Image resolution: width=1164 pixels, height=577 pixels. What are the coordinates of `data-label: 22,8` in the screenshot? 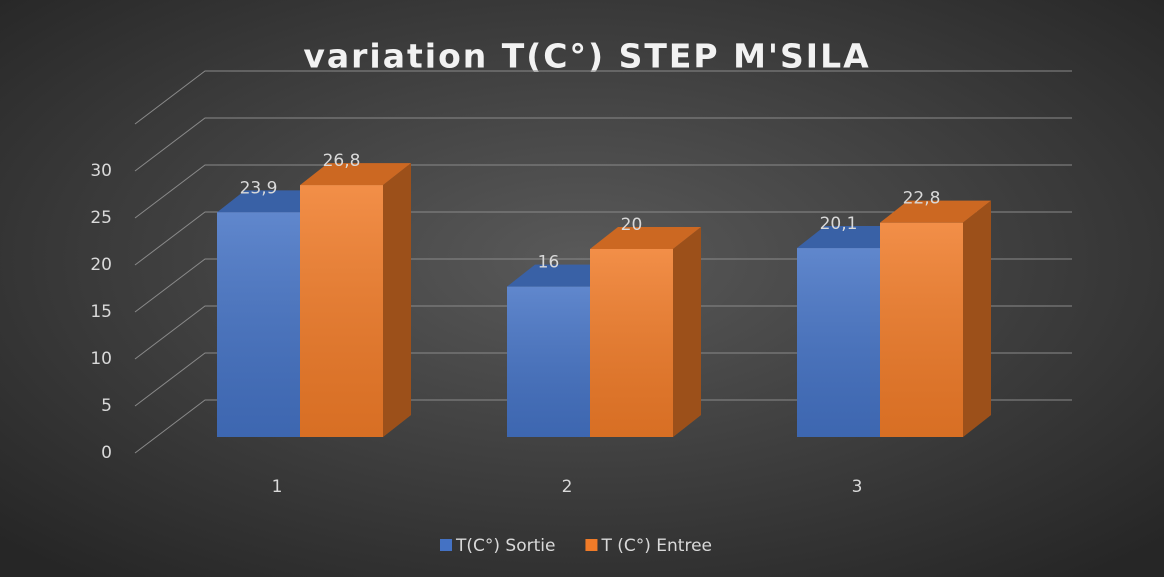 It's located at (922, 199).